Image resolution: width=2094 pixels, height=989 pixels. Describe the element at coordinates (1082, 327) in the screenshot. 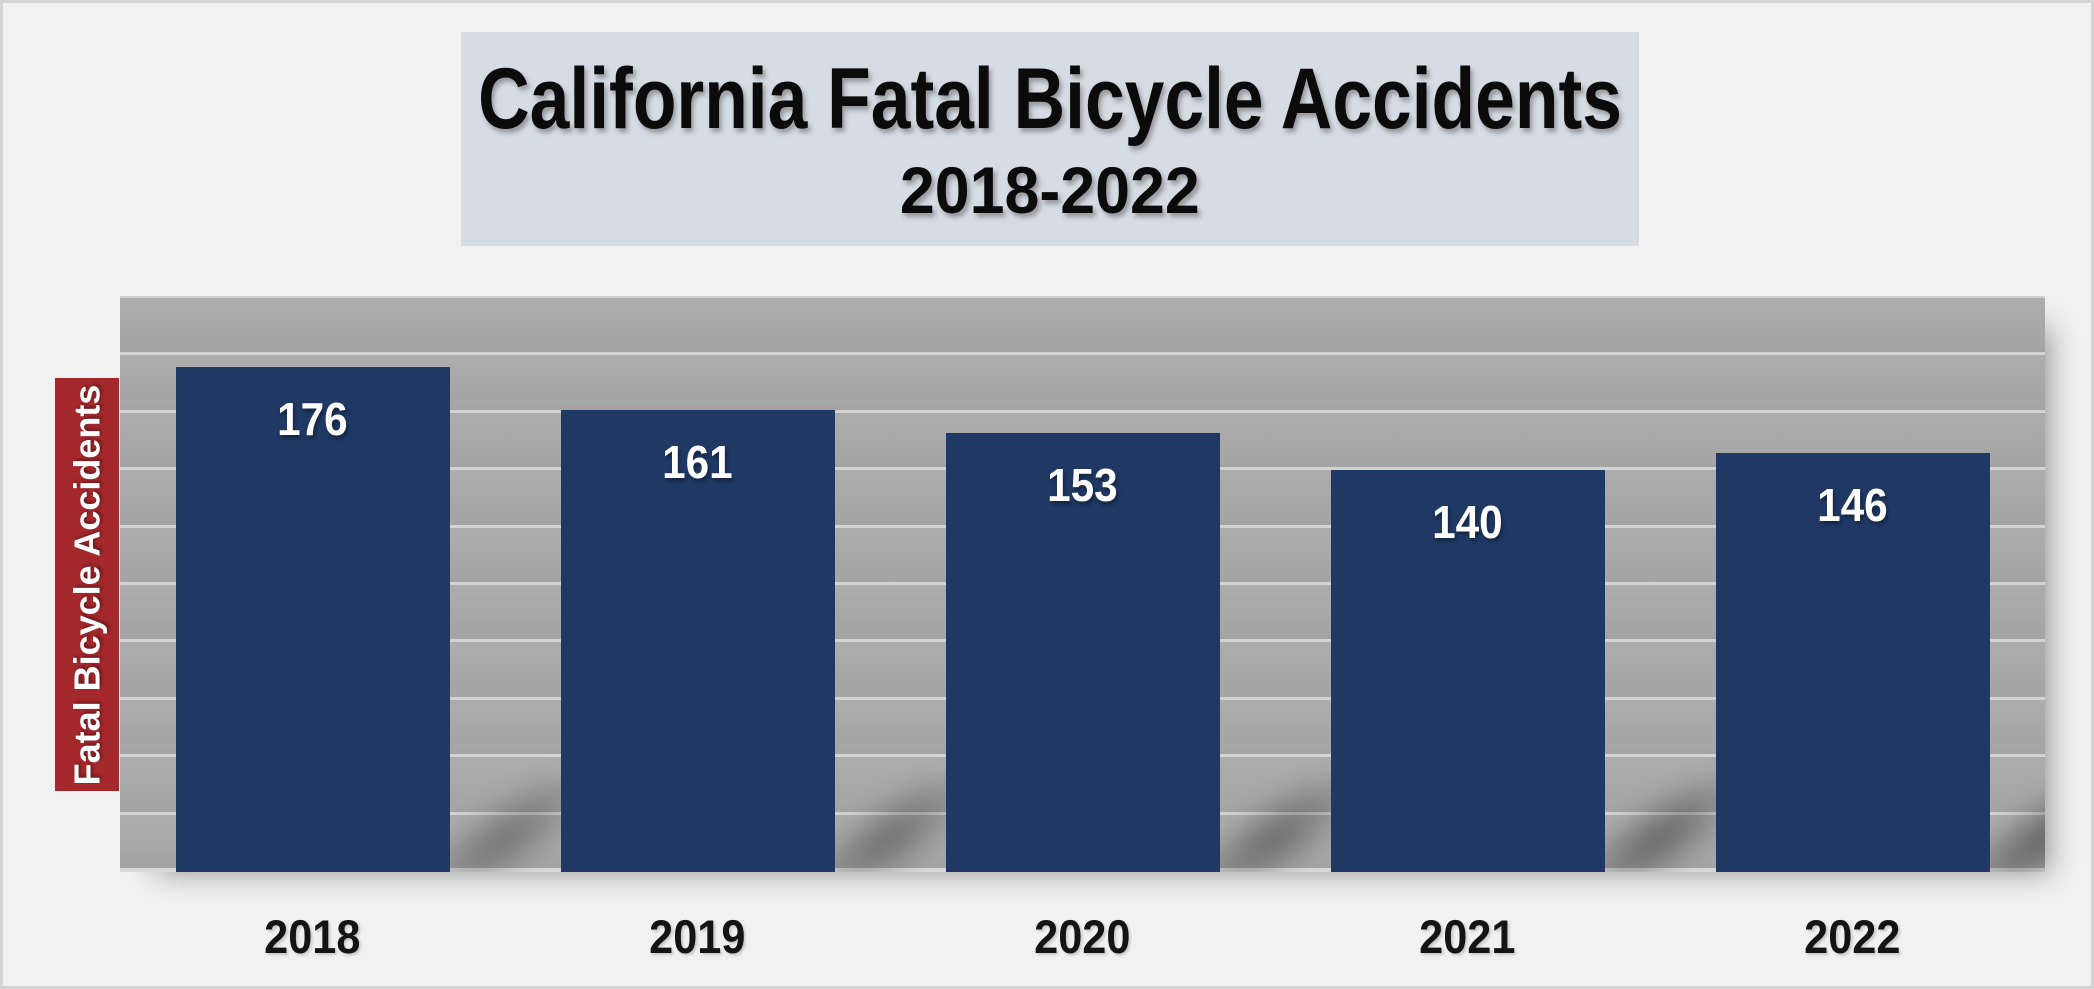

I see `grid-band` at that location.